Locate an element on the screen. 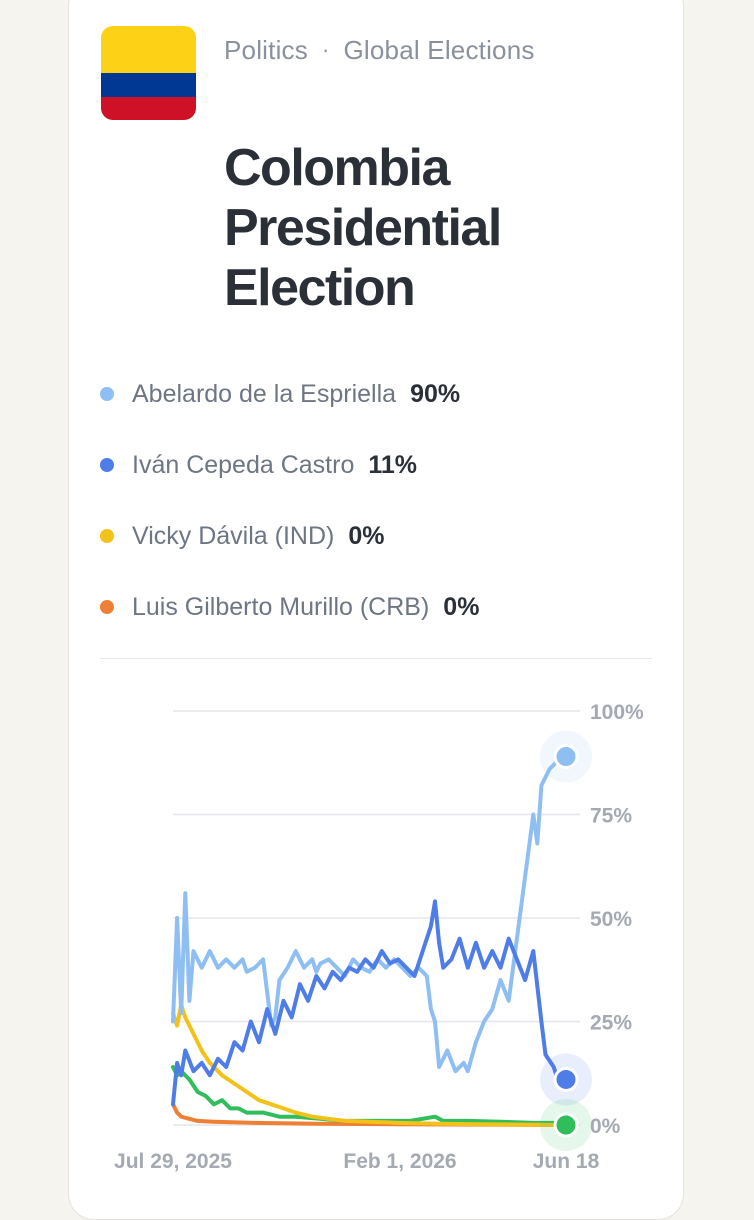  legend-percent: 11% is located at coordinates (393, 464).